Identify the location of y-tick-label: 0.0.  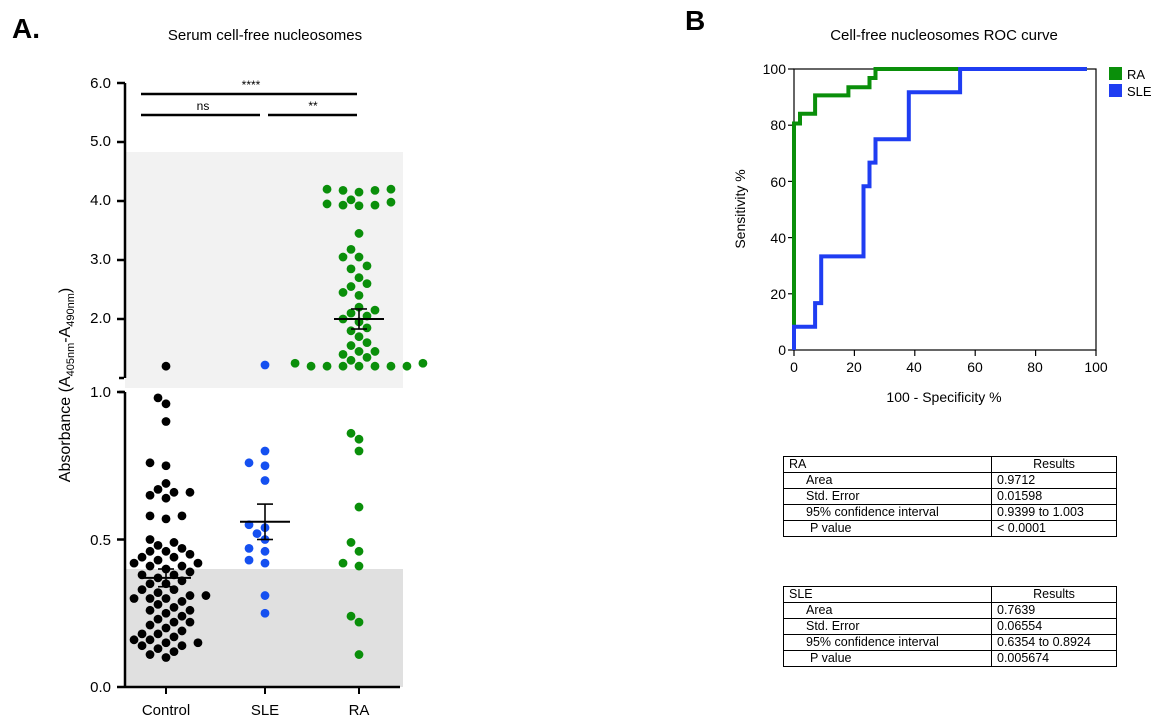
(100, 687).